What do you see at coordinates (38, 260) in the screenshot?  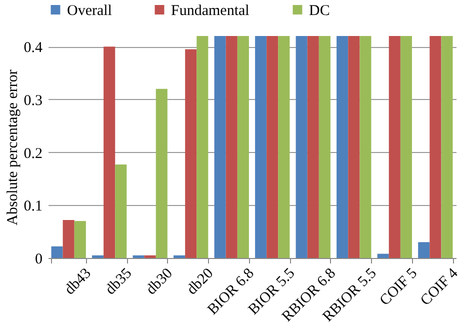 I see `y-tick-label: 0` at bounding box center [38, 260].